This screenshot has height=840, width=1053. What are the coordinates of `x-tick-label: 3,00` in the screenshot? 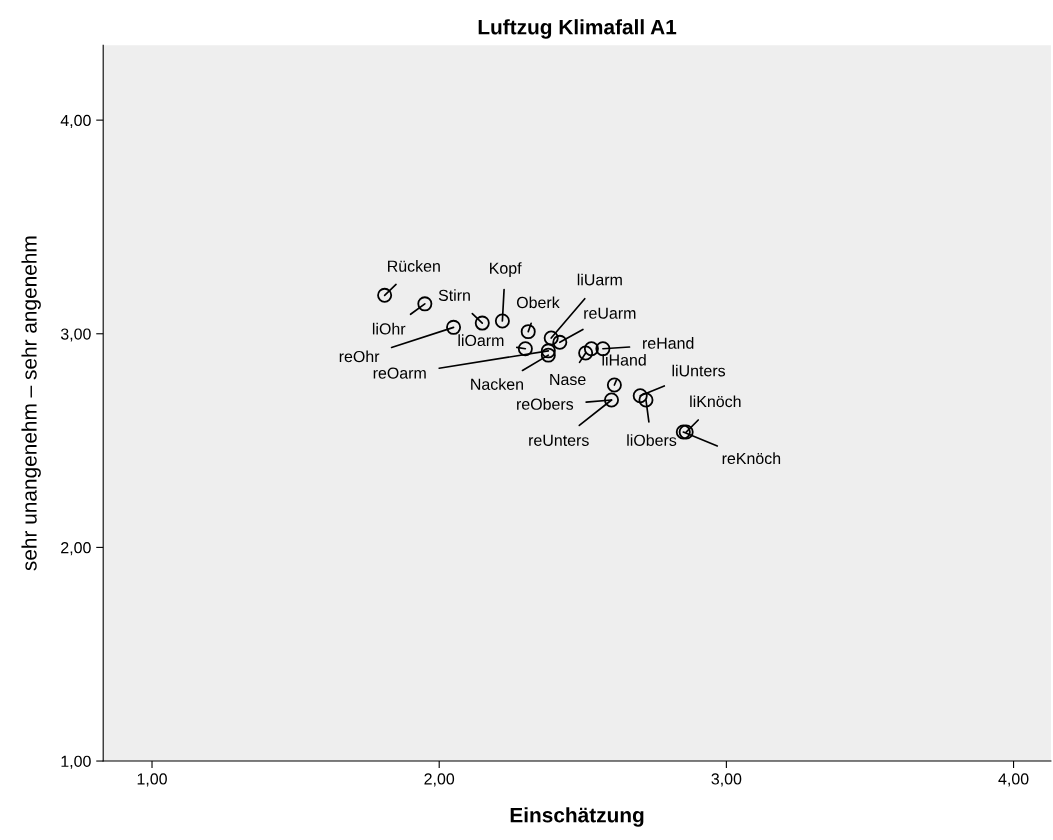 It's located at (726, 780).